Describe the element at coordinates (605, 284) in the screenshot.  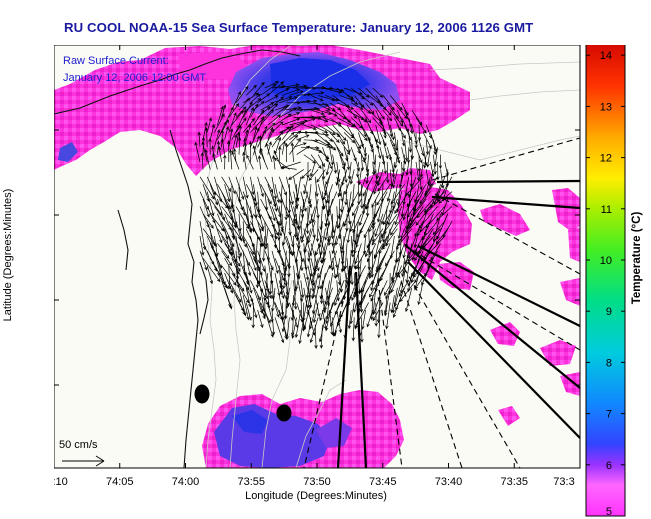
I see `colorbar-ticks: 15141312111098765` at that location.